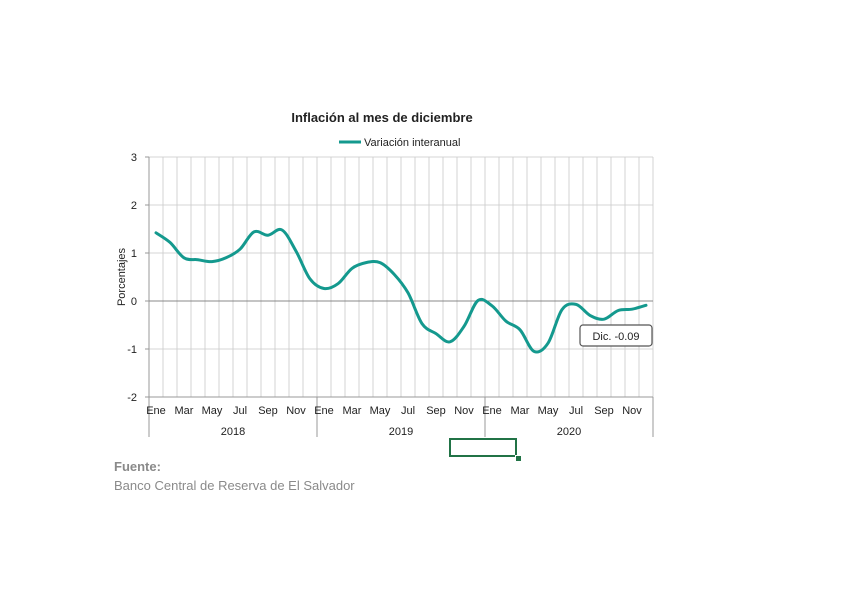 The height and width of the screenshot is (613, 864). I want to click on y-tick-label: -1, so click(132, 350).